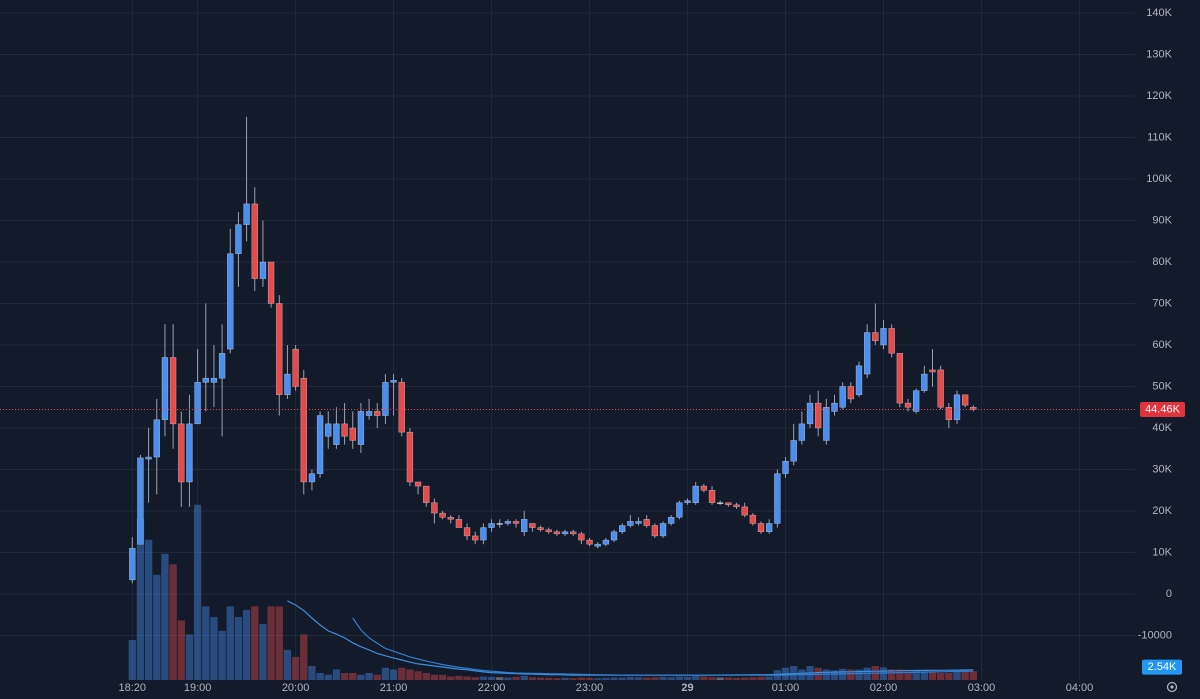 Image resolution: width=1200 pixels, height=699 pixels. Describe the element at coordinates (1162, 409) in the screenshot. I see `last-price-tag` at that location.